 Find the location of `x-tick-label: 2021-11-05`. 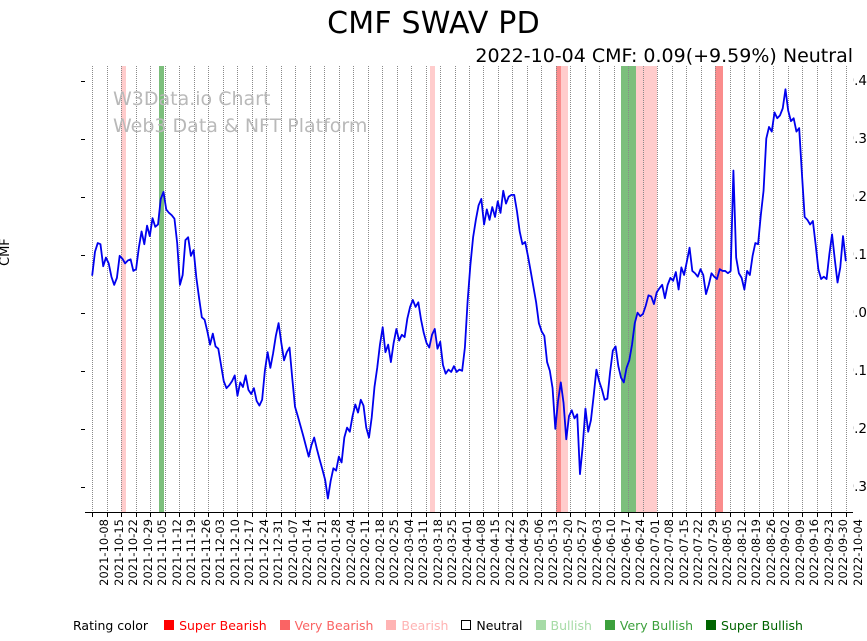

x-tick-label: 2021-11-05 is located at coordinates (162, 552).